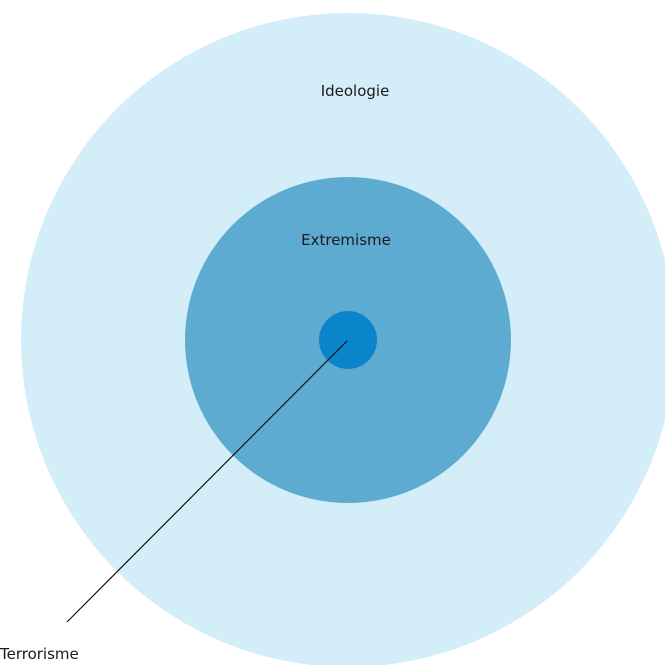  Describe the element at coordinates (355, 91) in the screenshot. I see `ideology-label: Ideologie` at that location.